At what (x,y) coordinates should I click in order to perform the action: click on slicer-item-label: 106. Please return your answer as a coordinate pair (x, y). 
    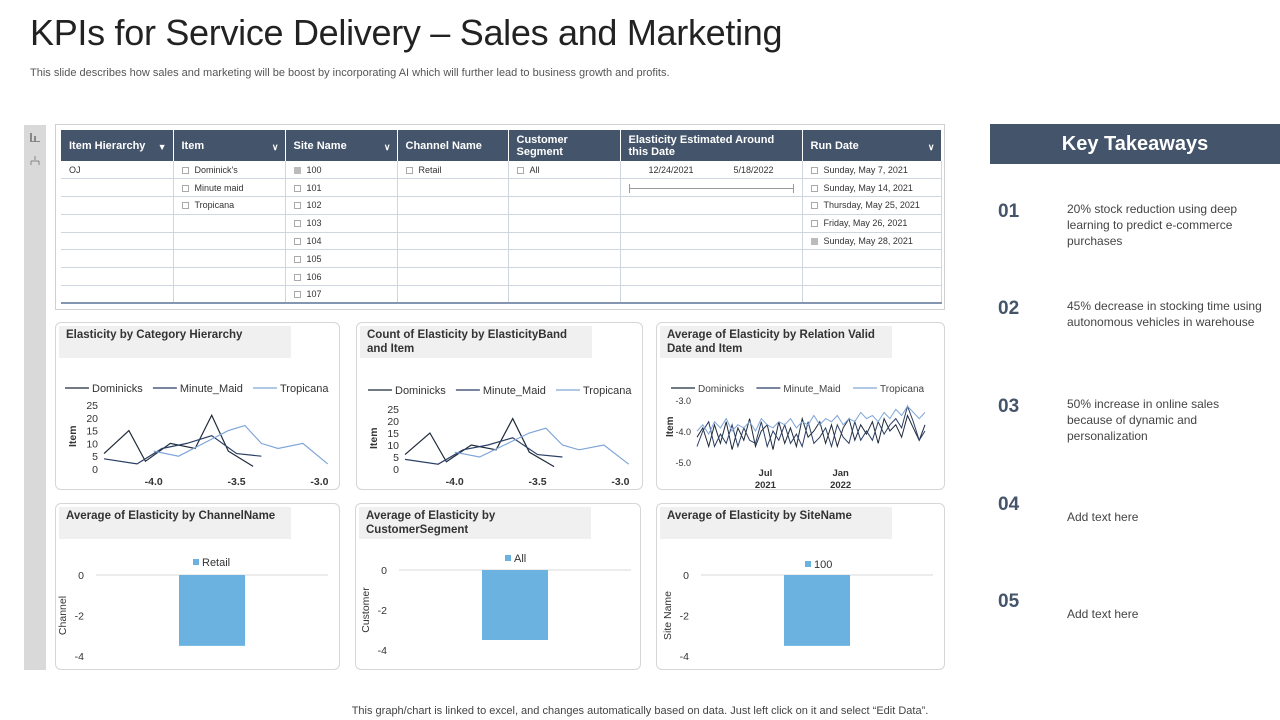
    Looking at the image, I should click on (314, 276).